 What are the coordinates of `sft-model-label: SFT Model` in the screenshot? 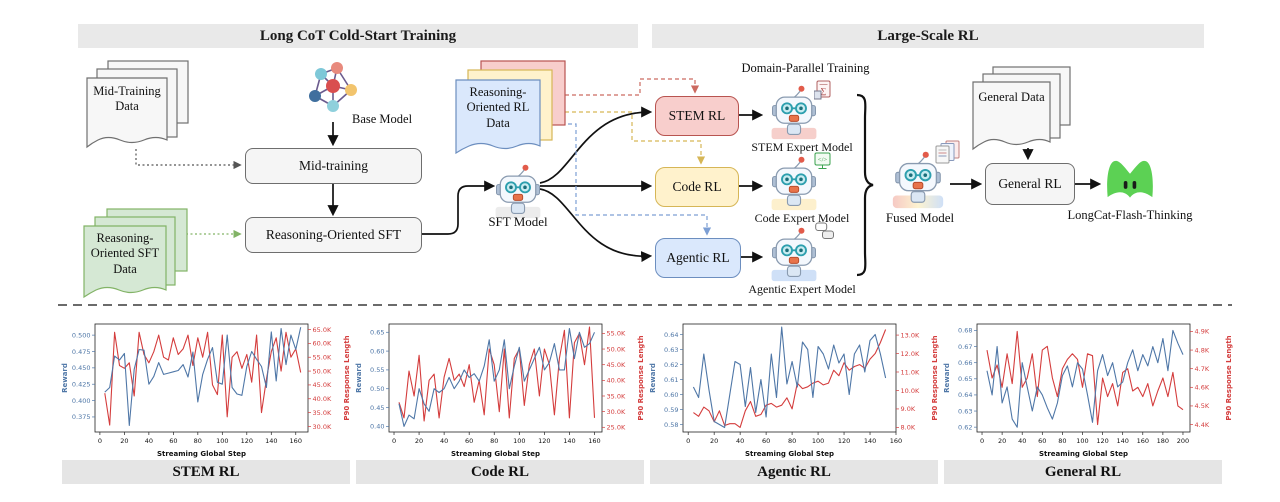 It's located at (518, 221).